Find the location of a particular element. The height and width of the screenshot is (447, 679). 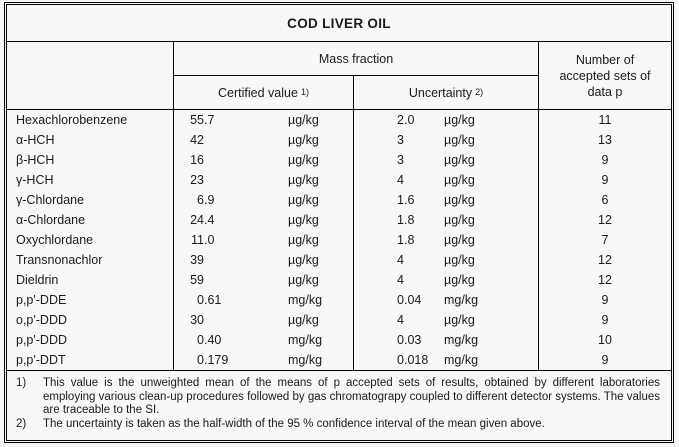

compound-name: p,p'-DDD is located at coordinates (42, 340).